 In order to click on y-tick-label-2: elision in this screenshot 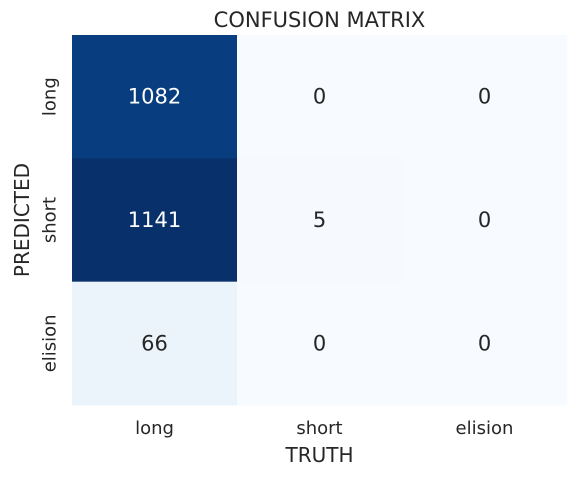, I will do `click(50, 343)`.